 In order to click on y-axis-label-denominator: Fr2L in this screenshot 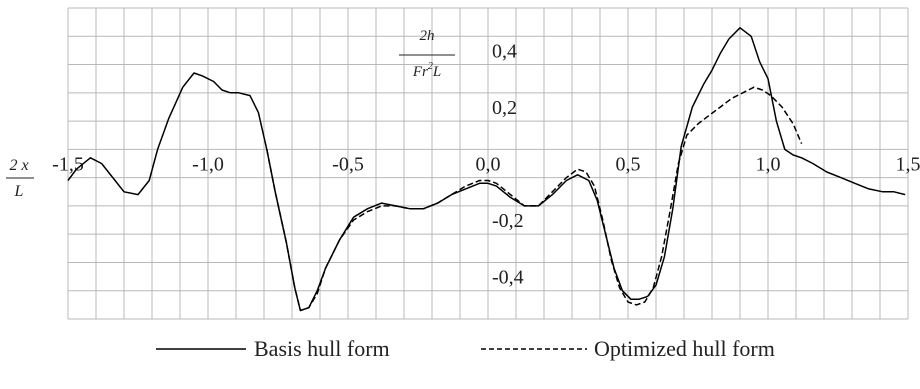, I will do `click(426, 70)`.